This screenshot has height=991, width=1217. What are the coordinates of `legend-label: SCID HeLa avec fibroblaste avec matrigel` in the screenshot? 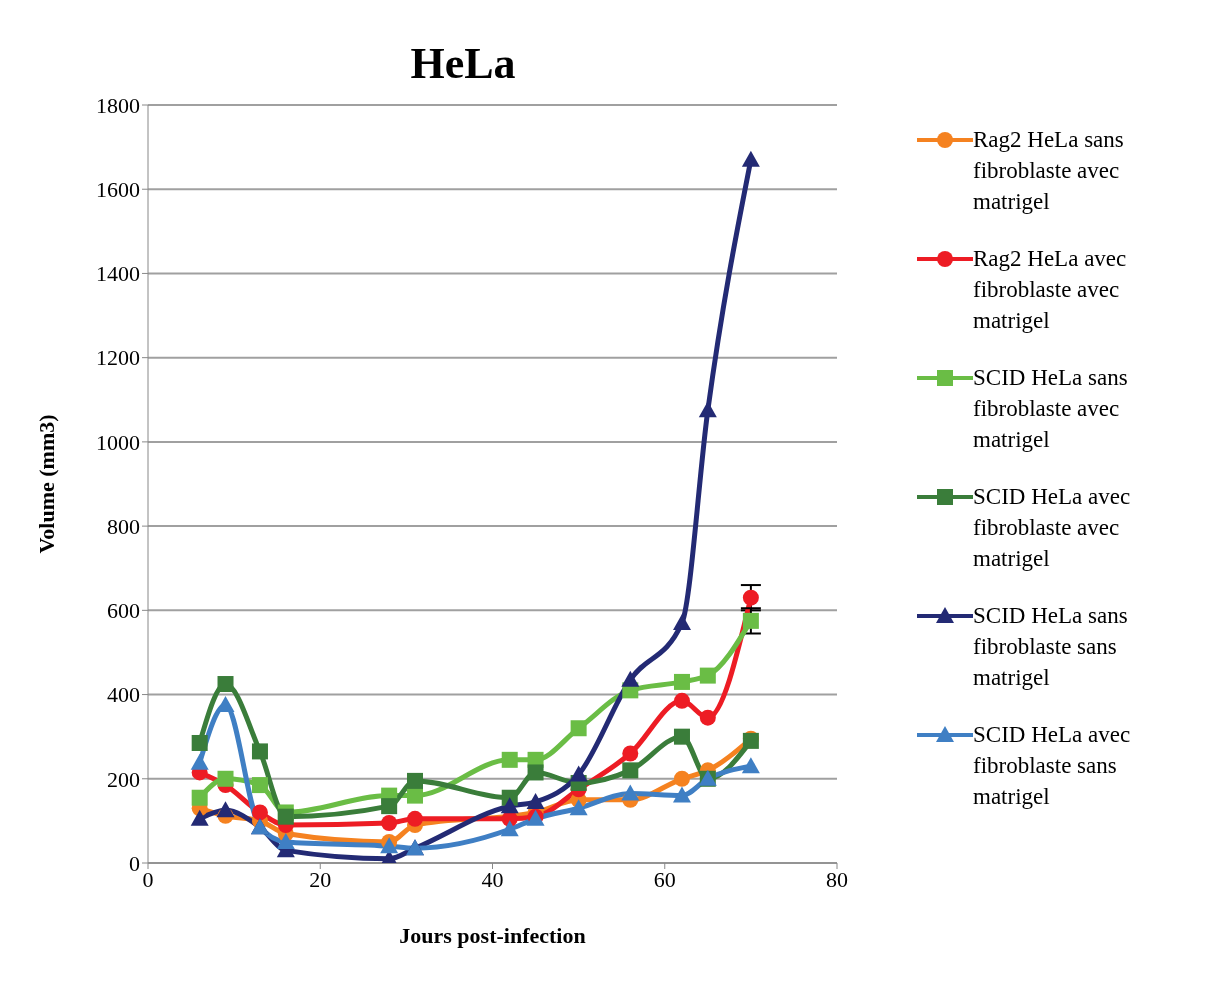 It's located at (1052, 528).